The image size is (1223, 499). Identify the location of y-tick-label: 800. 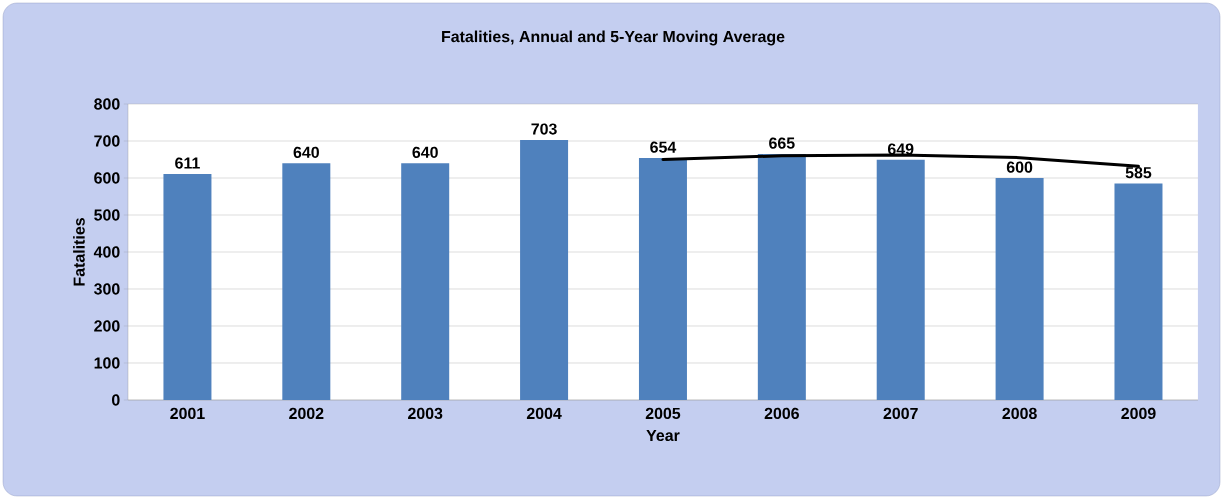
(107, 104).